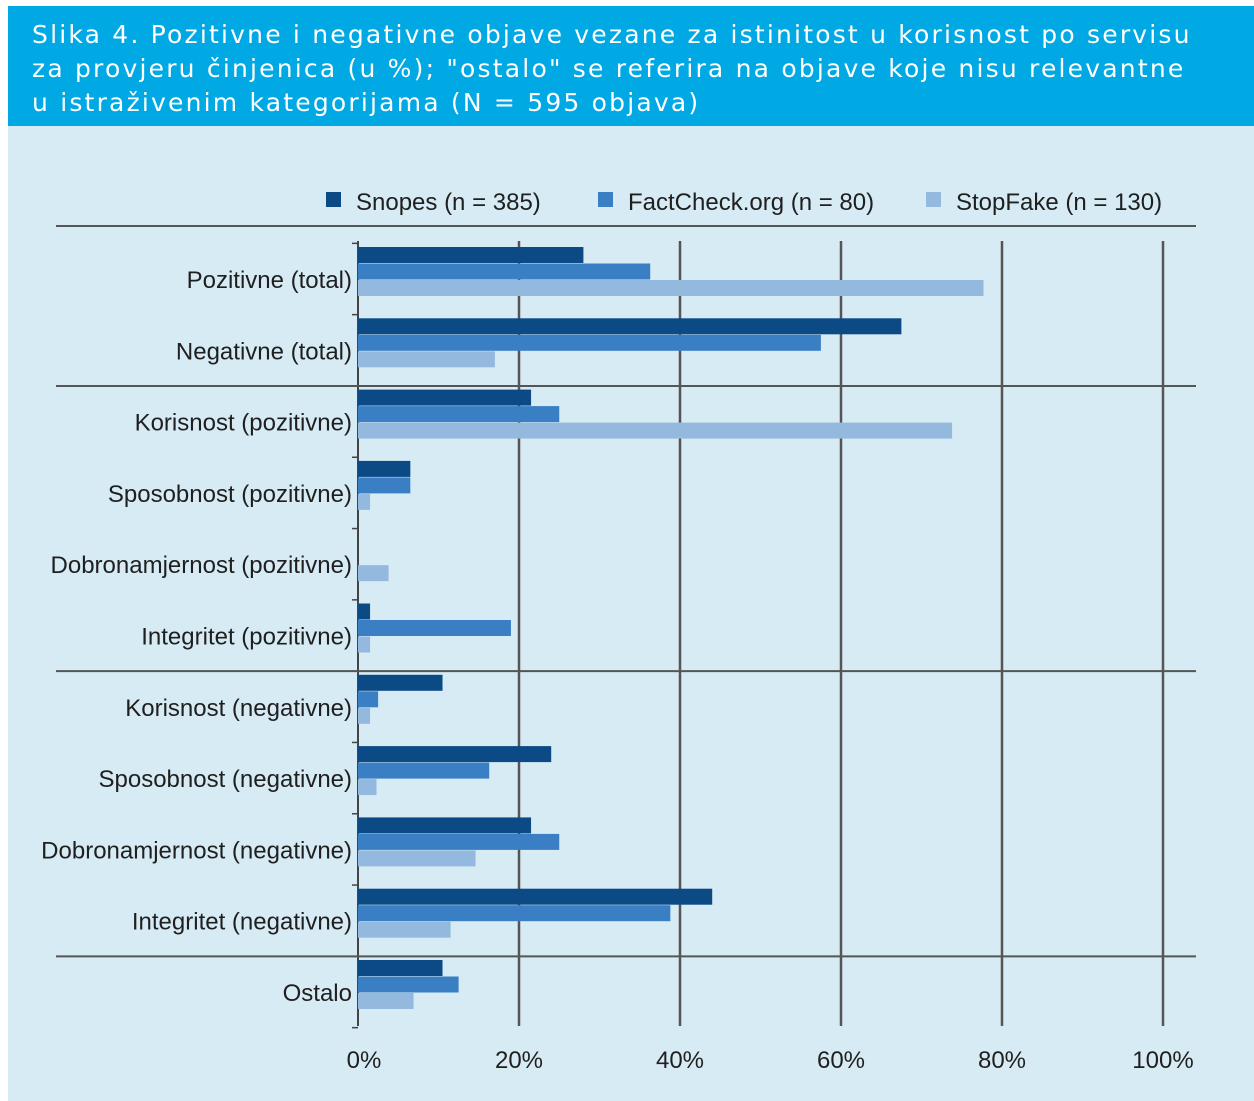 Image resolution: width=1254 pixels, height=1101 pixels. What do you see at coordinates (242, 922) in the screenshot?
I see `category-label: Integritet (negativne)` at bounding box center [242, 922].